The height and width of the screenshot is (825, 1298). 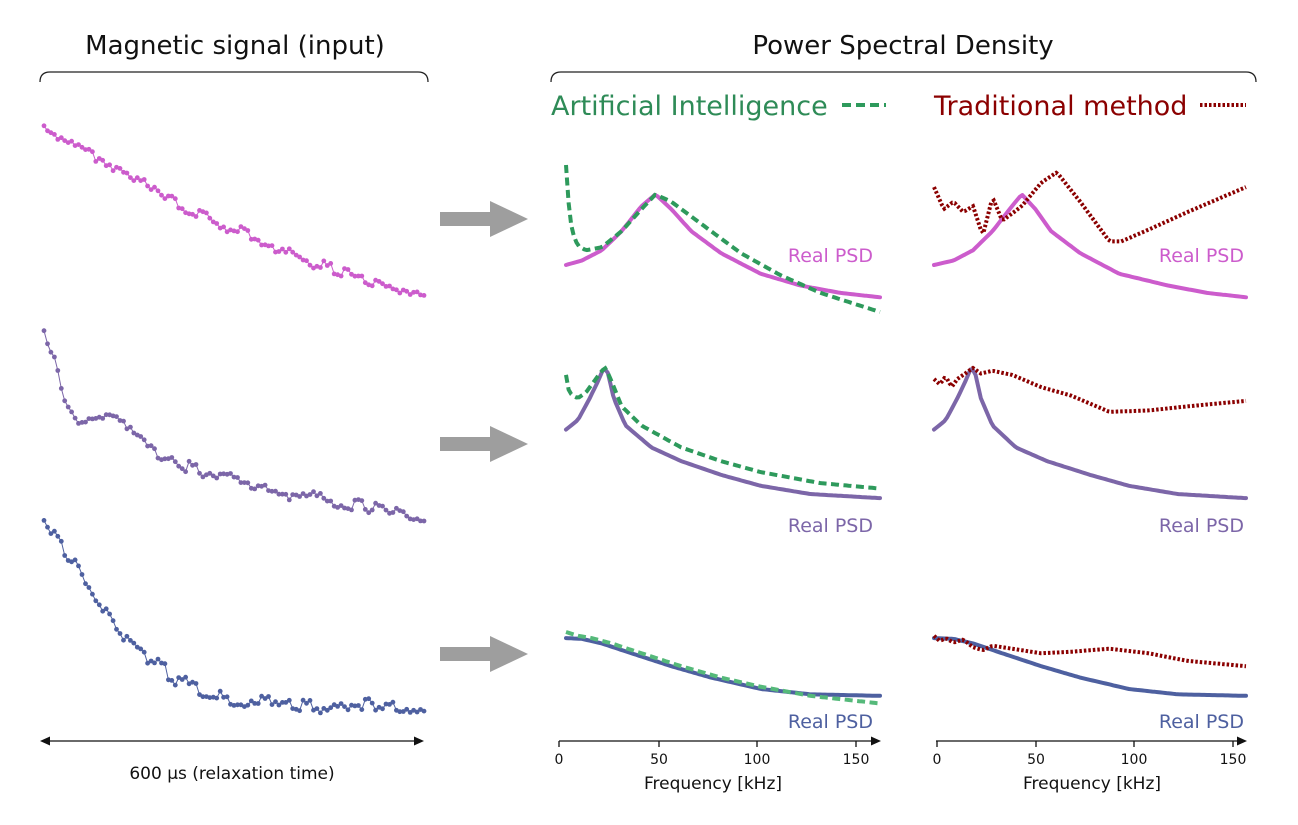 What do you see at coordinates (235, 46) in the screenshot?
I see `left-title: Magnetic signal (input)` at bounding box center [235, 46].